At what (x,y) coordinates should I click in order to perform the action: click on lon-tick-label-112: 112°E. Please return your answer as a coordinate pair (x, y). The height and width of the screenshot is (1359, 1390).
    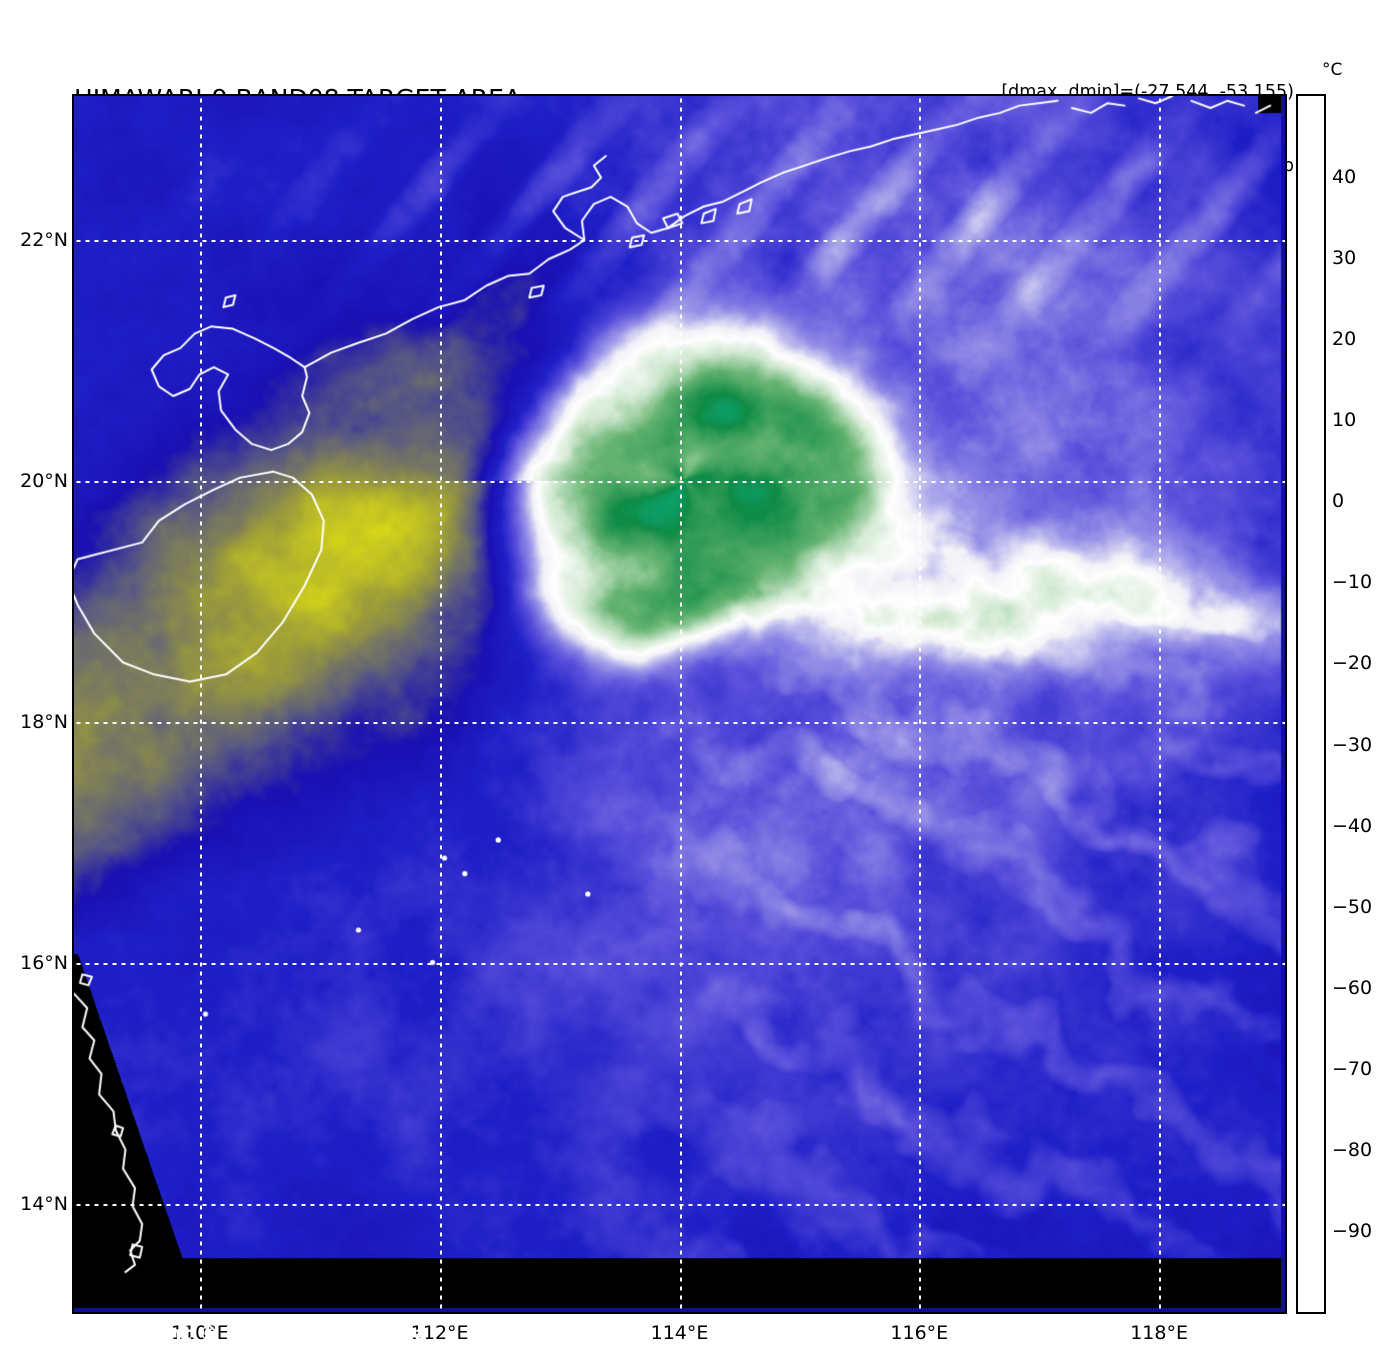
    Looking at the image, I should click on (439, 1333).